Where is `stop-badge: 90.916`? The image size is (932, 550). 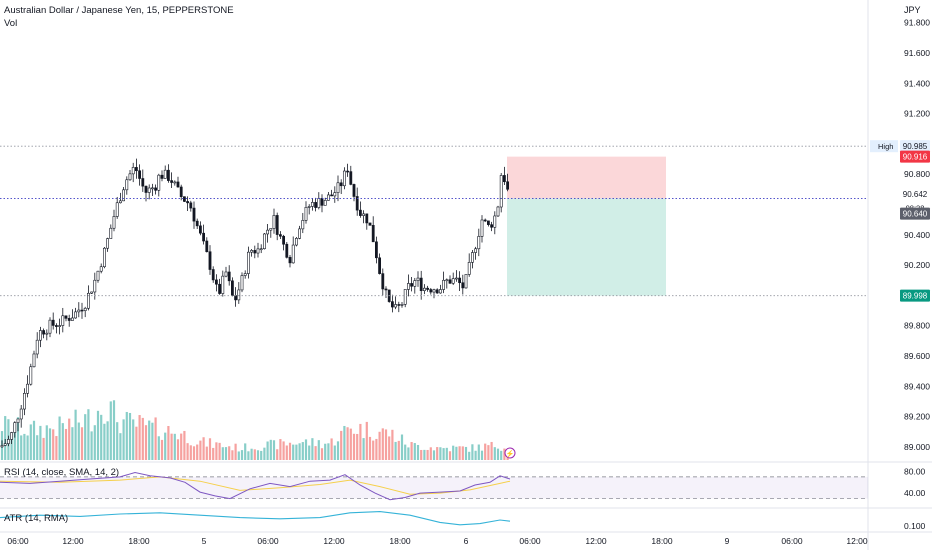
stop-badge: 90.916 is located at coordinates (915, 157).